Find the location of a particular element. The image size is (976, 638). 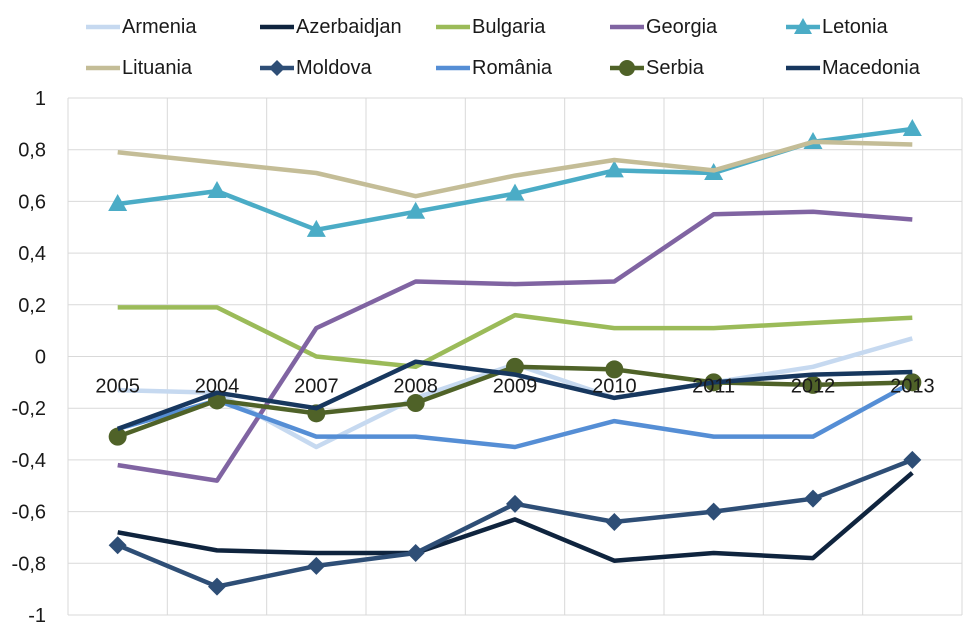

series-line-romania is located at coordinates (515, 415).